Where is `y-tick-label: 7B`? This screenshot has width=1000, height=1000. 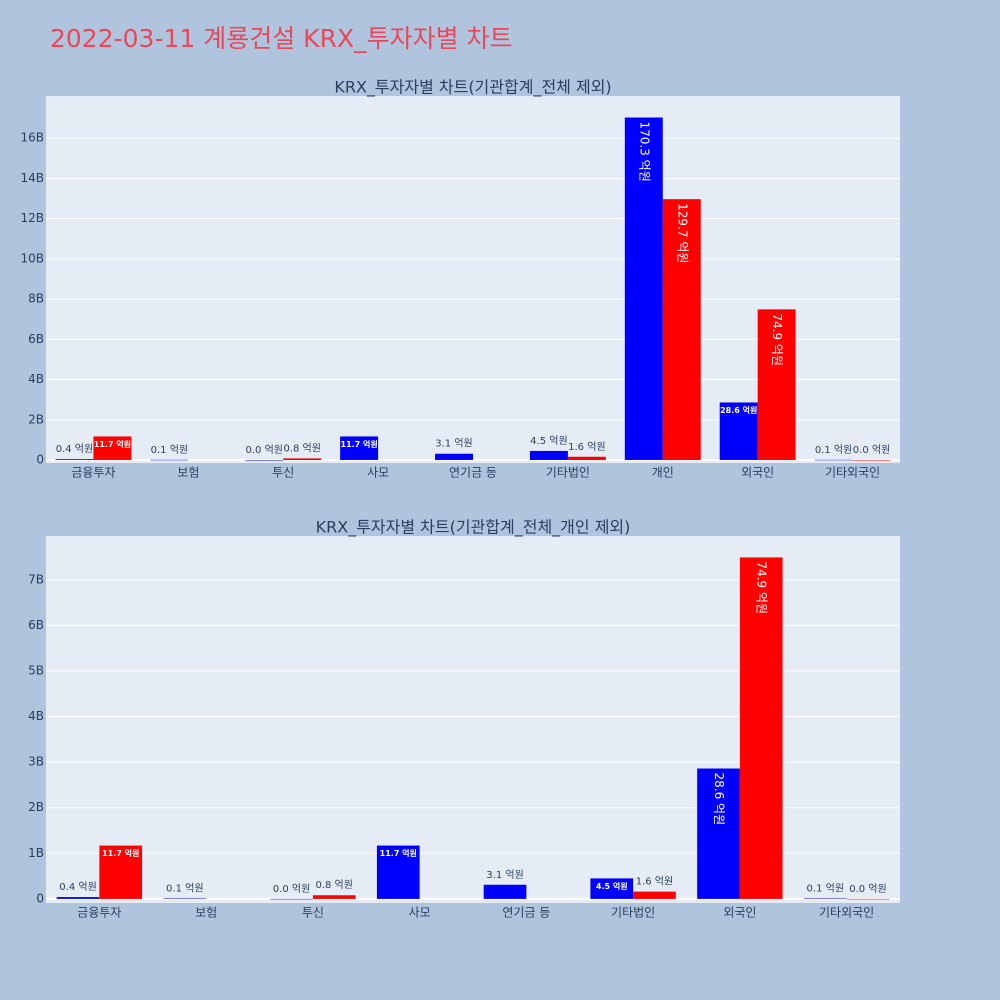 y-tick-label: 7B is located at coordinates (36, 579).